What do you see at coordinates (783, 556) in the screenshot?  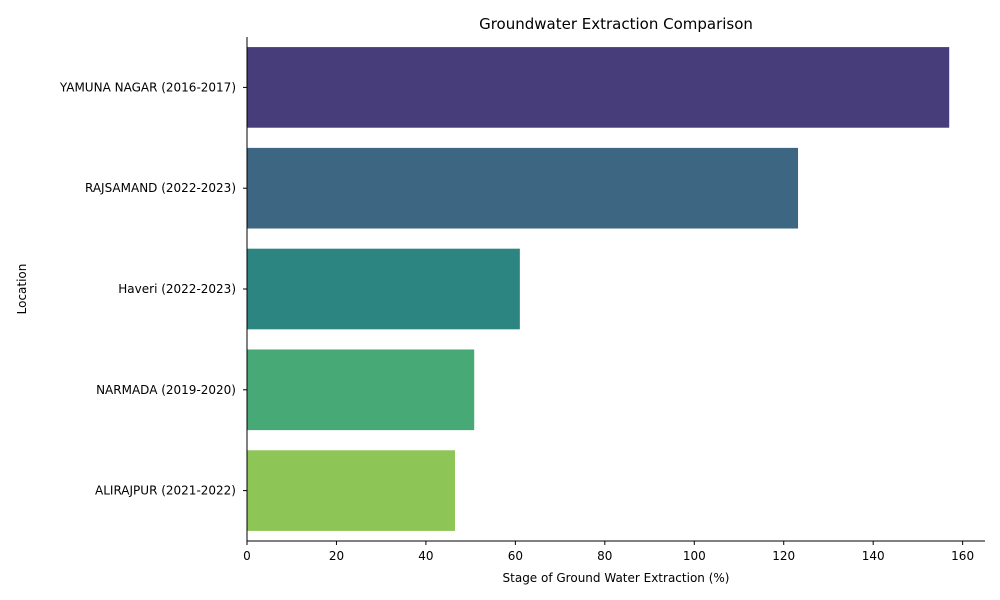 I see `x-tick-label-6: 120` at bounding box center [783, 556].